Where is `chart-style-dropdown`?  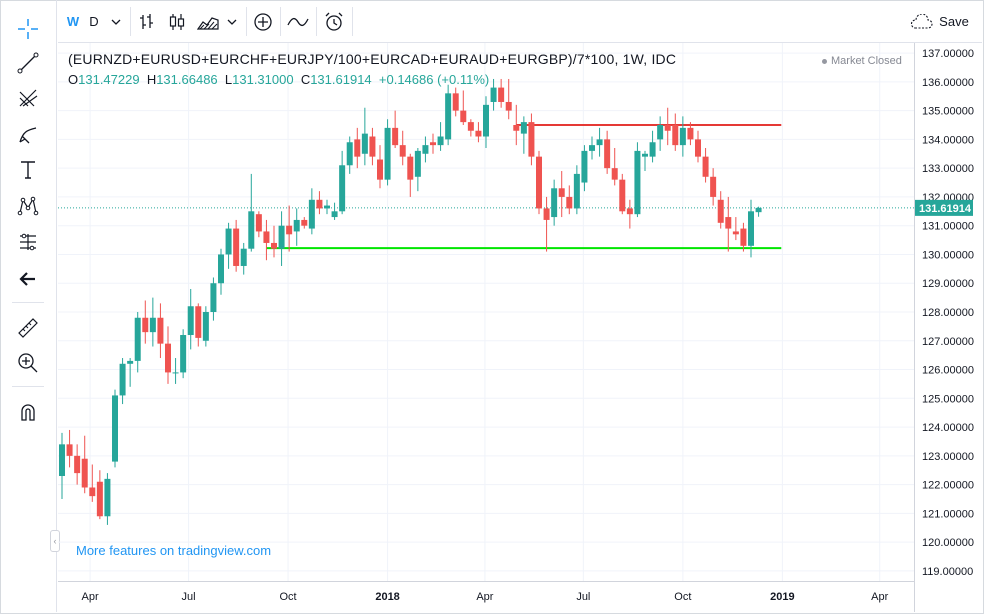 chart-style-dropdown is located at coordinates (232, 21).